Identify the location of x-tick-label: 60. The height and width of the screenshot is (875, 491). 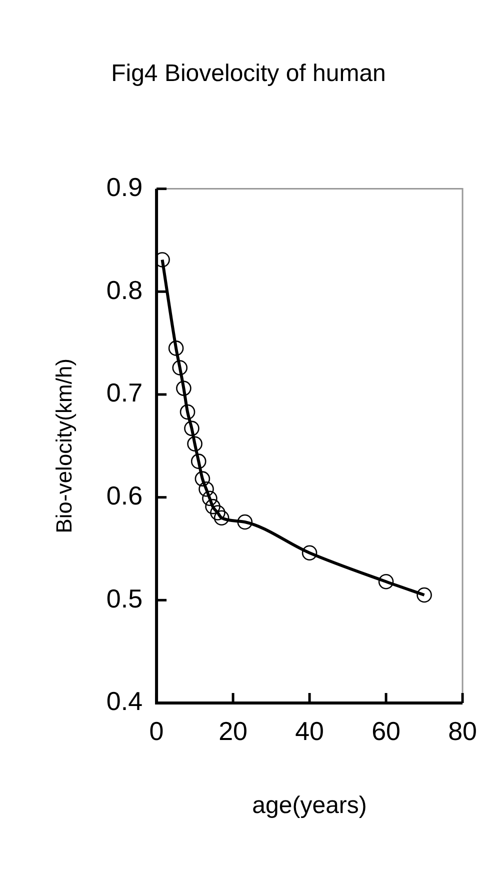
(386, 731).